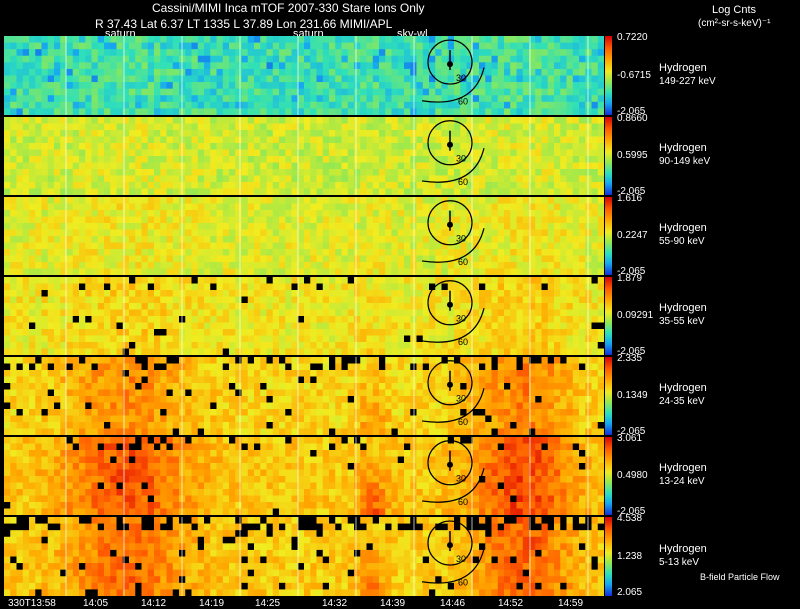 Image resolution: width=800 pixels, height=609 pixels. I want to click on panel-5: 30 60, so click(304, 396).